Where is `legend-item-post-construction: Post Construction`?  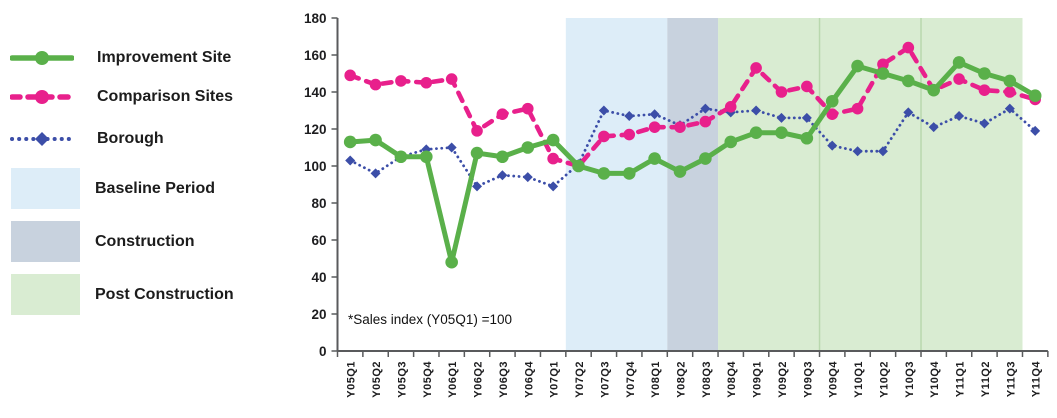 legend-item-post-construction: Post Construction is located at coordinates (122, 294).